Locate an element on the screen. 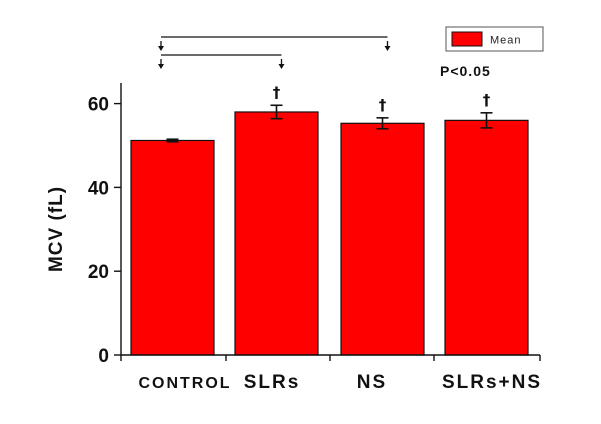  y-tick-label: 40 is located at coordinates (98, 188).